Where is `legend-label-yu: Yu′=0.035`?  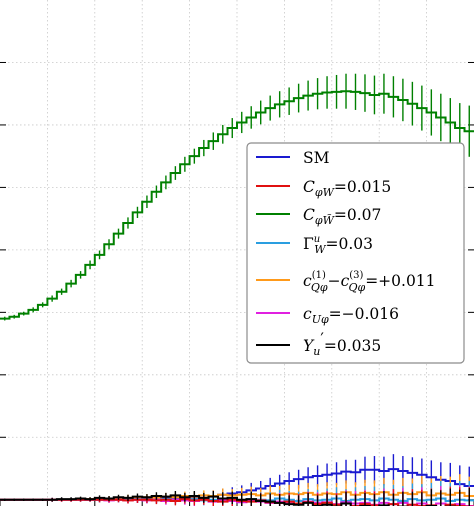
legend-label-yu: Yu′=0.035 is located at coordinates (342, 344).